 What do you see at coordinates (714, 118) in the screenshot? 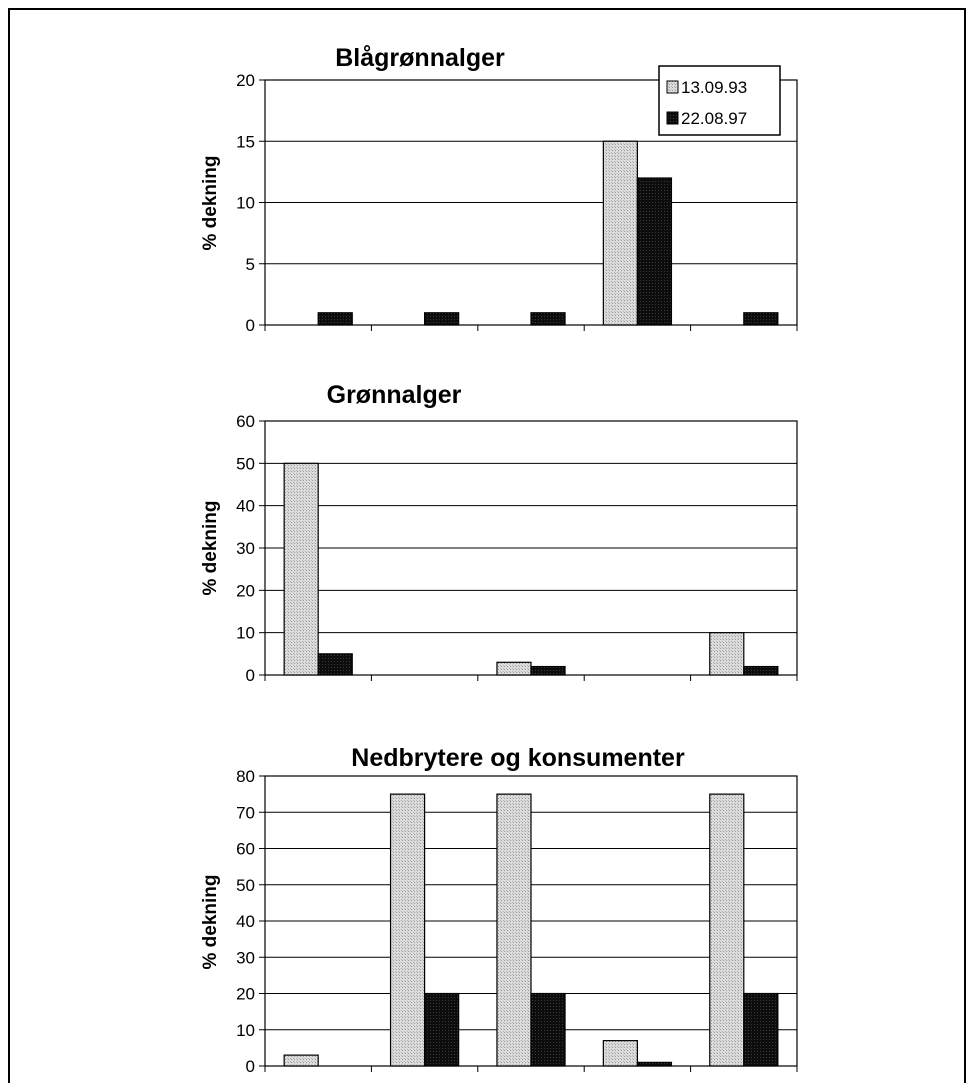
I see `legend-label-22-08-97: 22.08.97` at bounding box center [714, 118].